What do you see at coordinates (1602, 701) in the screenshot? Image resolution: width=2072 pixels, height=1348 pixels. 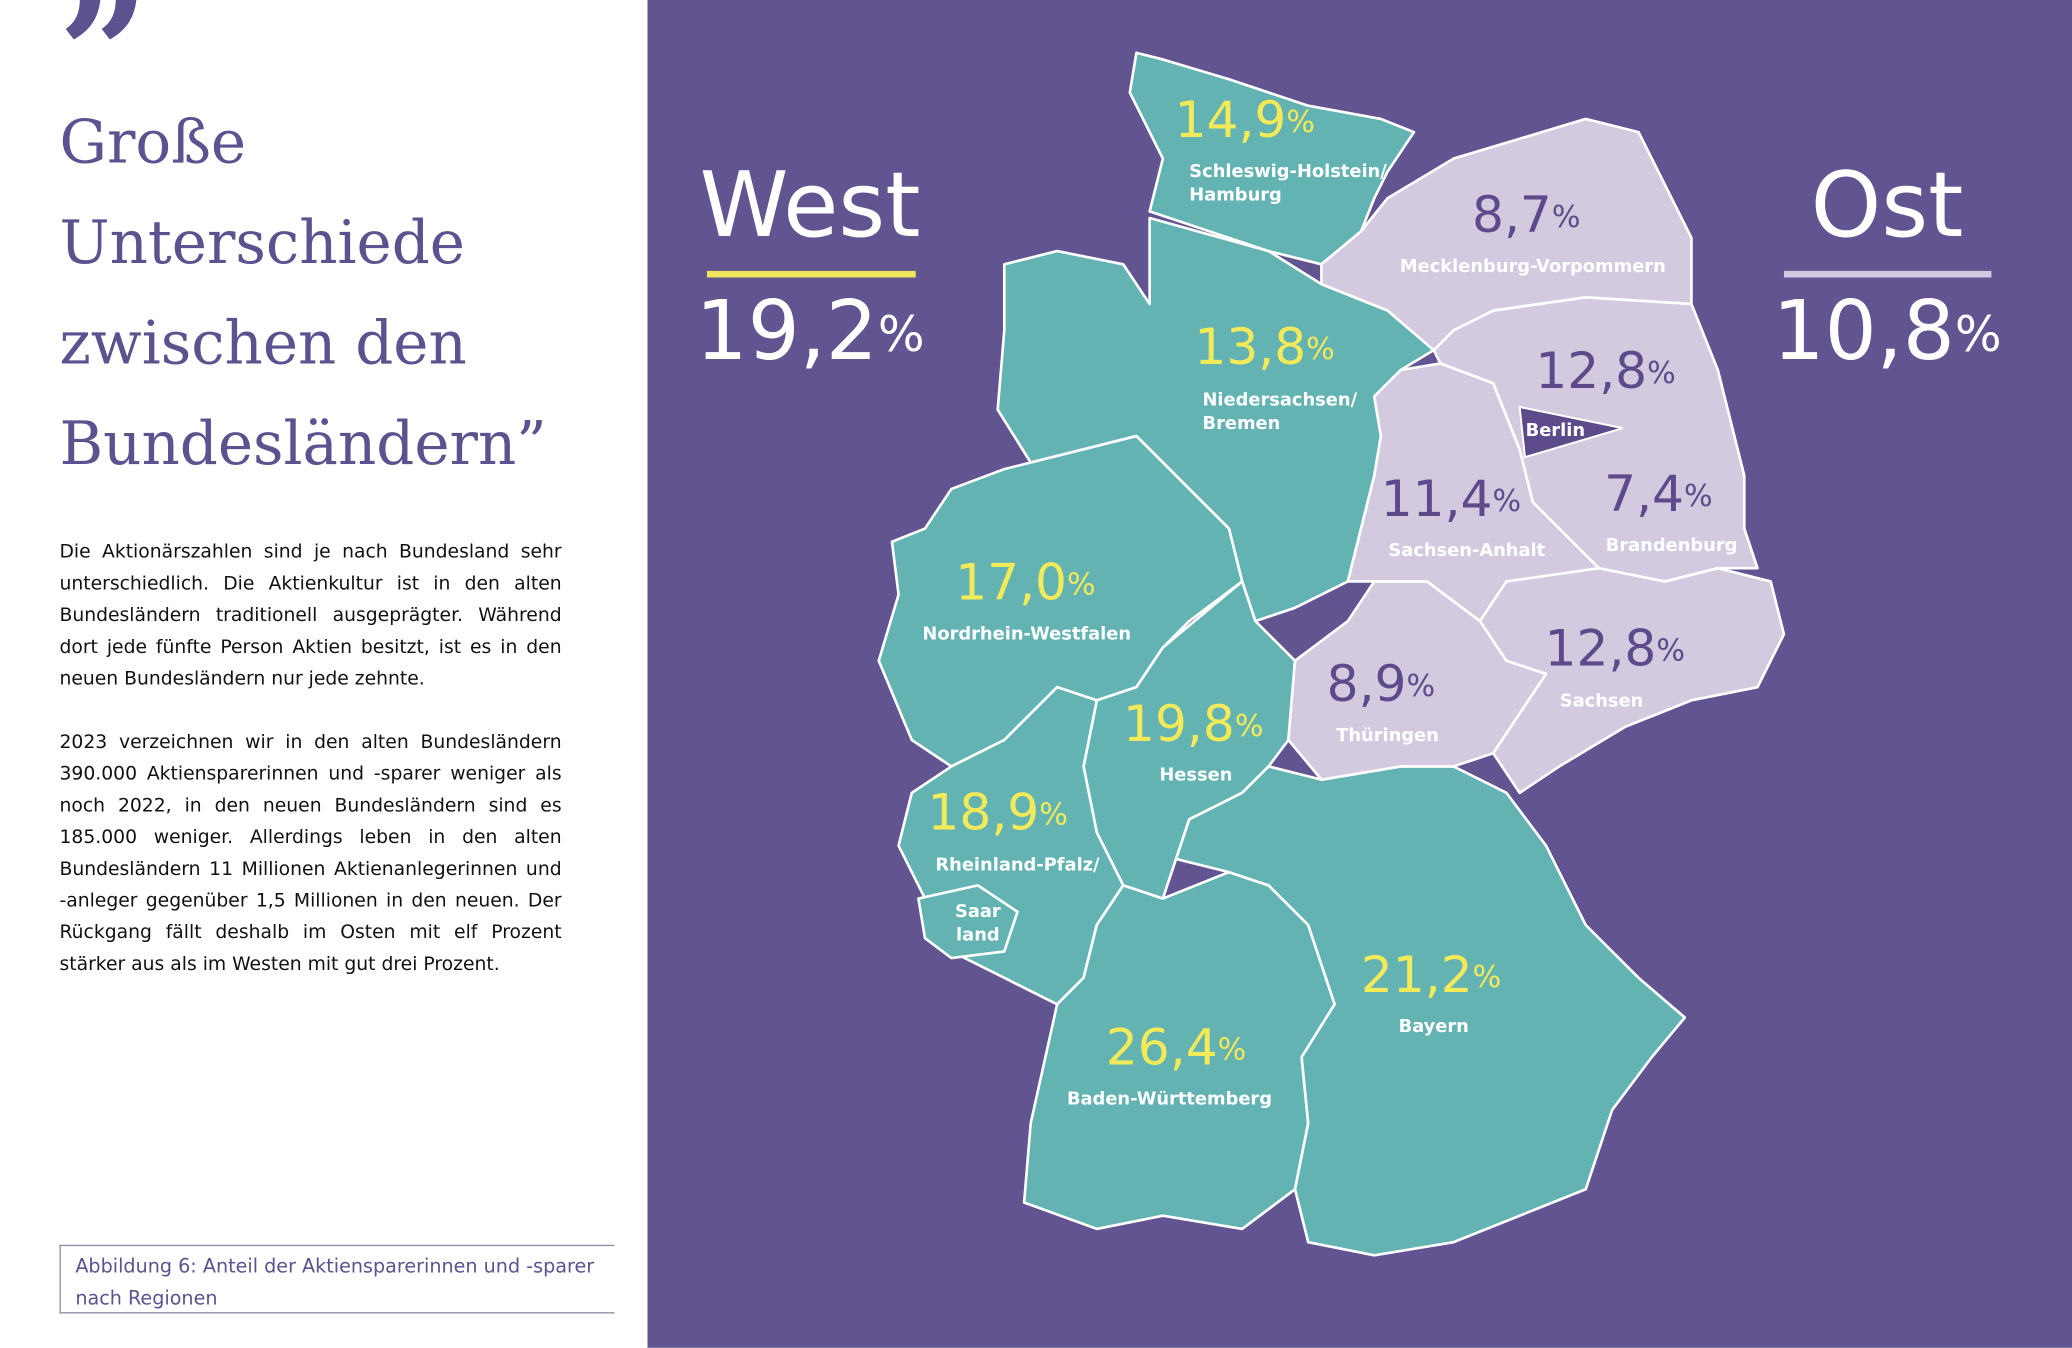 I see `region-name: Sachsen` at bounding box center [1602, 701].